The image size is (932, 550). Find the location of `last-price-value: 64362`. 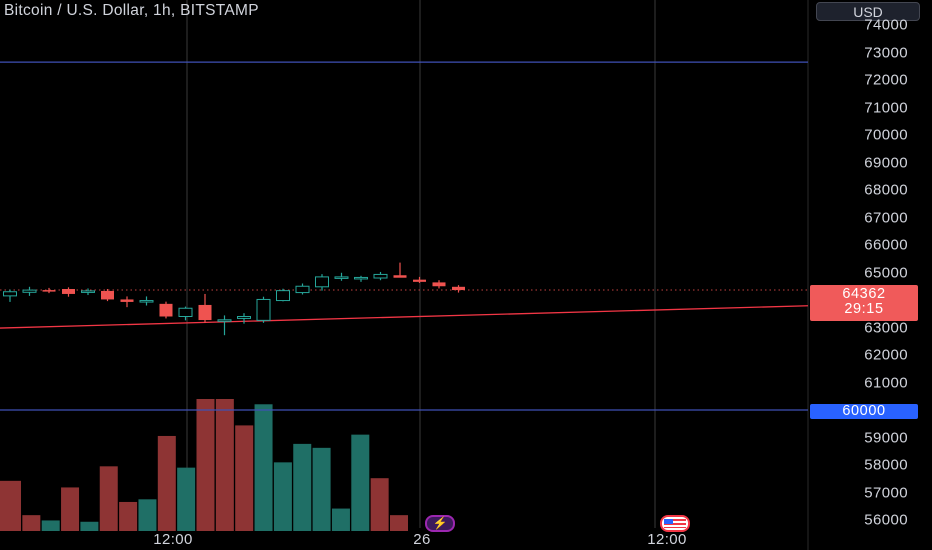

last-price-value: 64362 is located at coordinates (864, 294).